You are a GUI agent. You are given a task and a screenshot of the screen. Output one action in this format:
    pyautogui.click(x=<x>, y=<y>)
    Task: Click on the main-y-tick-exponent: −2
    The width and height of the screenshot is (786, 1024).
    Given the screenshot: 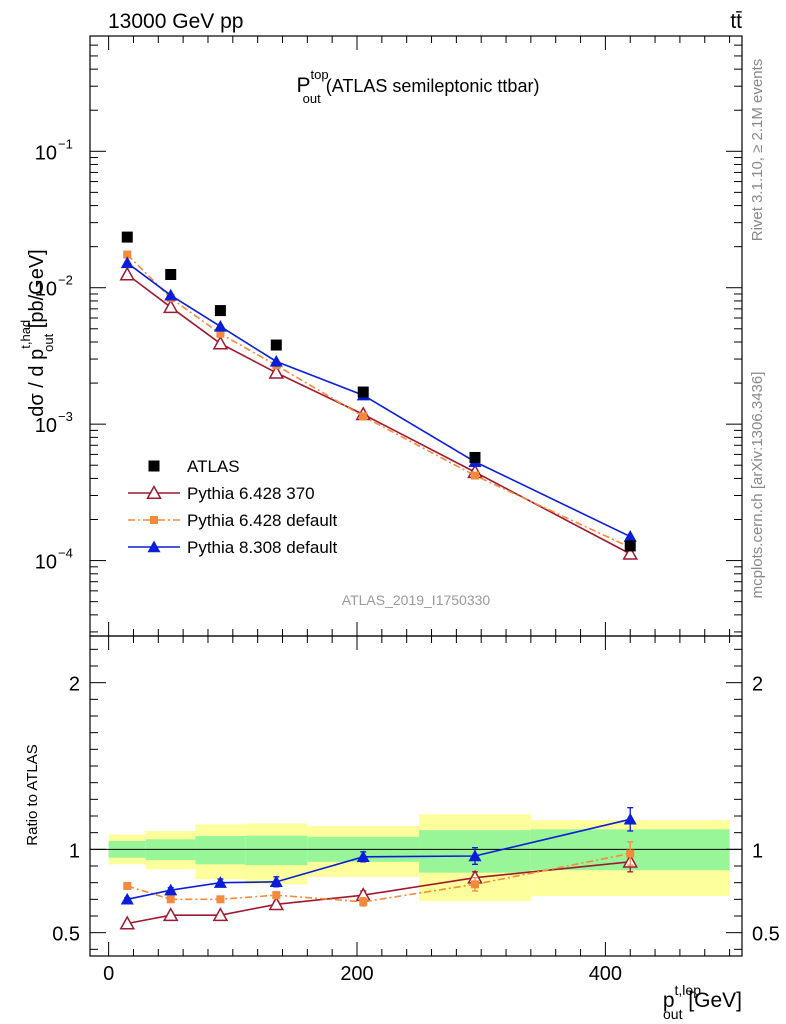 What is the action you would take?
    pyautogui.click(x=65, y=280)
    